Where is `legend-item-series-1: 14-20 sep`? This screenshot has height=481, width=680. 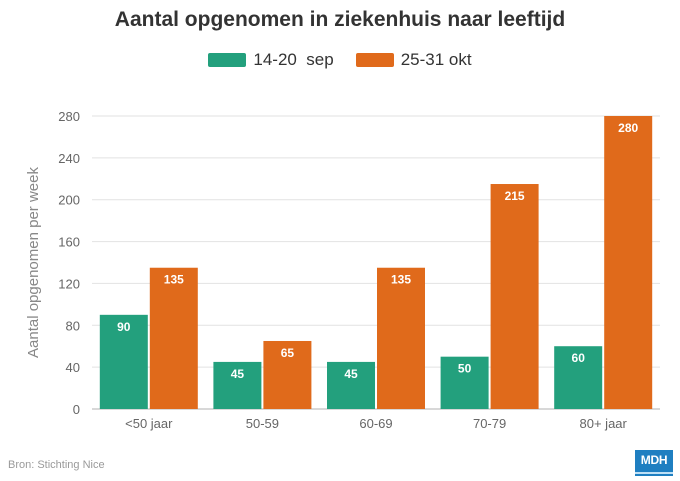
legend-item-series-1: 14-20 sep is located at coordinates (271, 60).